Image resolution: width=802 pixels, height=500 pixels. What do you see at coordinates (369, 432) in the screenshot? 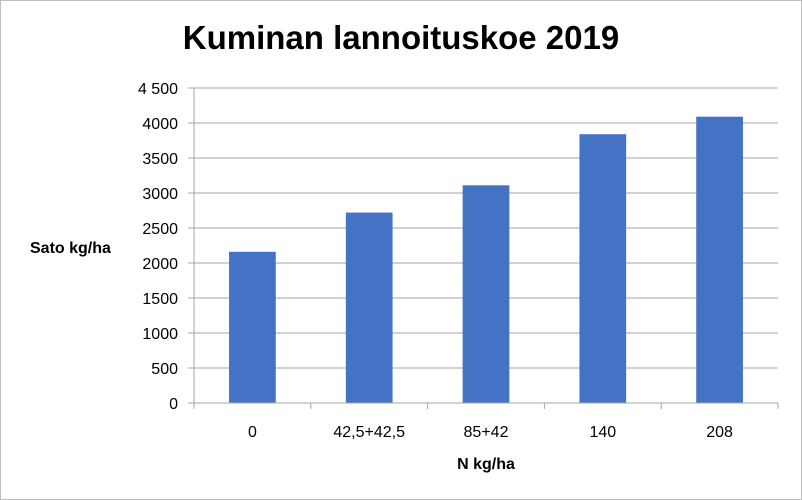
I see `x-tick-label: 42,5+42,5` at bounding box center [369, 432].